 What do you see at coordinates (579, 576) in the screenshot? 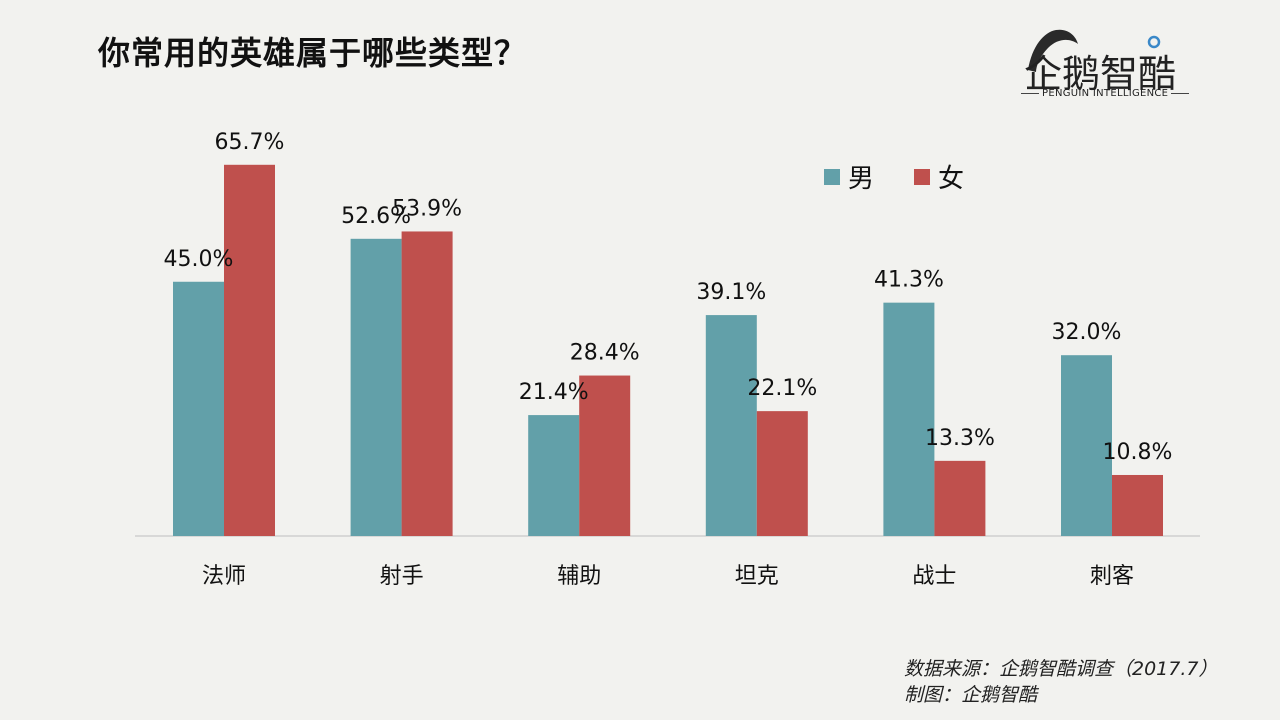
I see `category-label-2: 辅助` at bounding box center [579, 576].